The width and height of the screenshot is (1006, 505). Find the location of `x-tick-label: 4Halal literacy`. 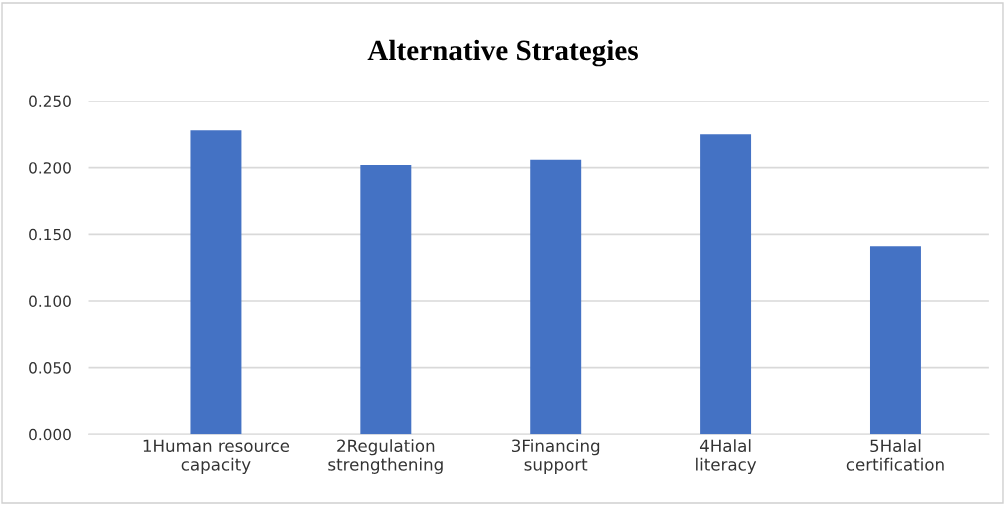

x-tick-label: 4Halal literacy is located at coordinates (726, 456).